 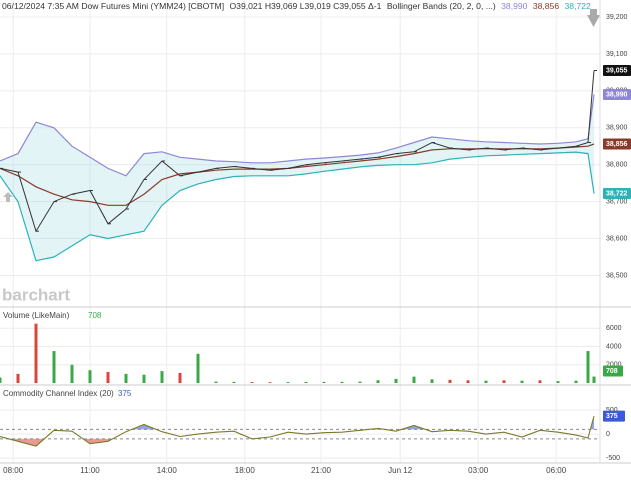 What do you see at coordinates (614, 365) in the screenshot?
I see `y-tick-label: 2000` at bounding box center [614, 365].